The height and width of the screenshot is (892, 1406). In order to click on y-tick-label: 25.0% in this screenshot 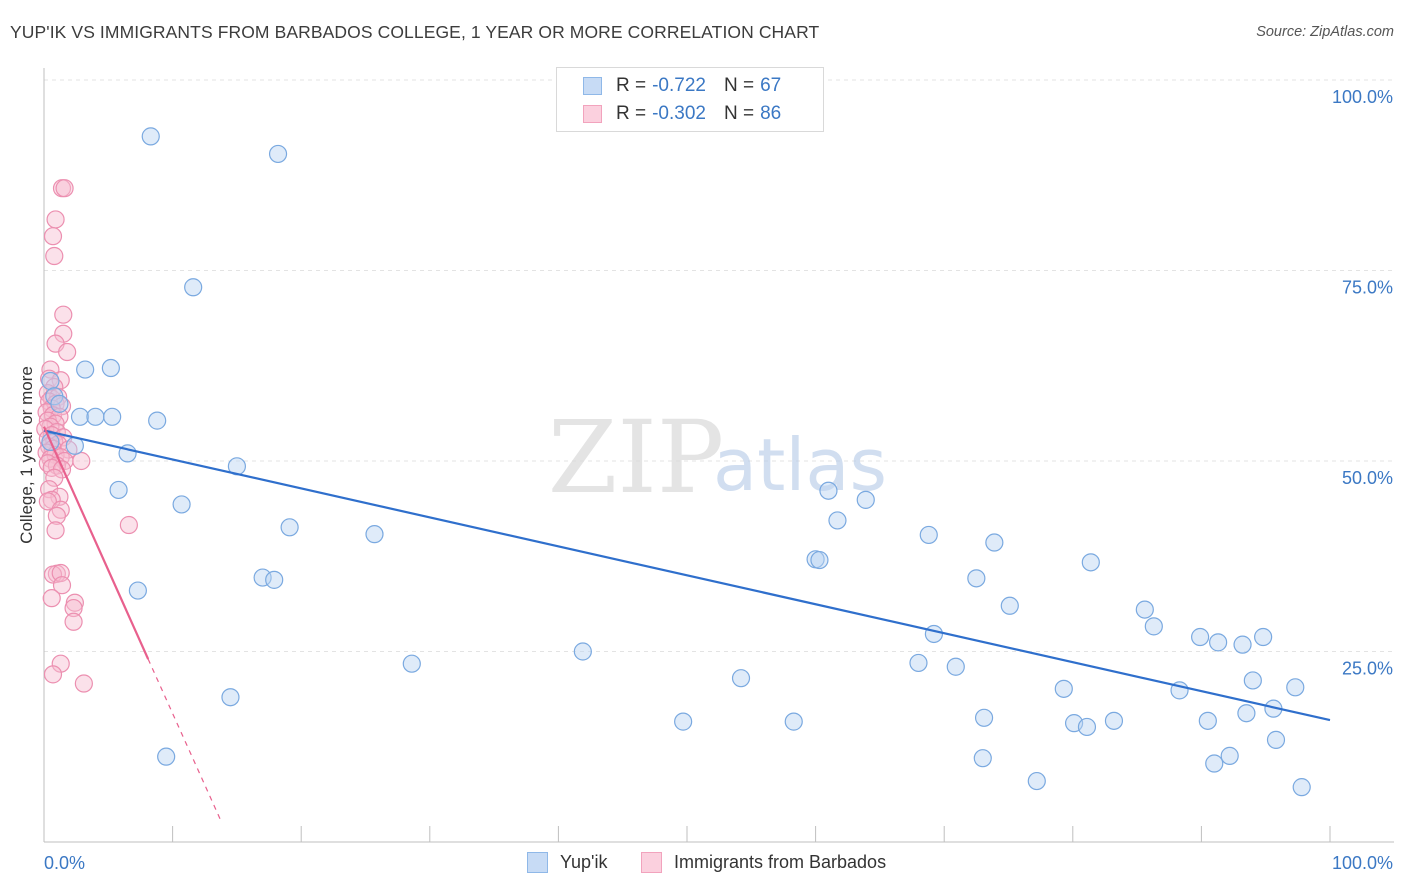, I will do `click(1367, 669)`.